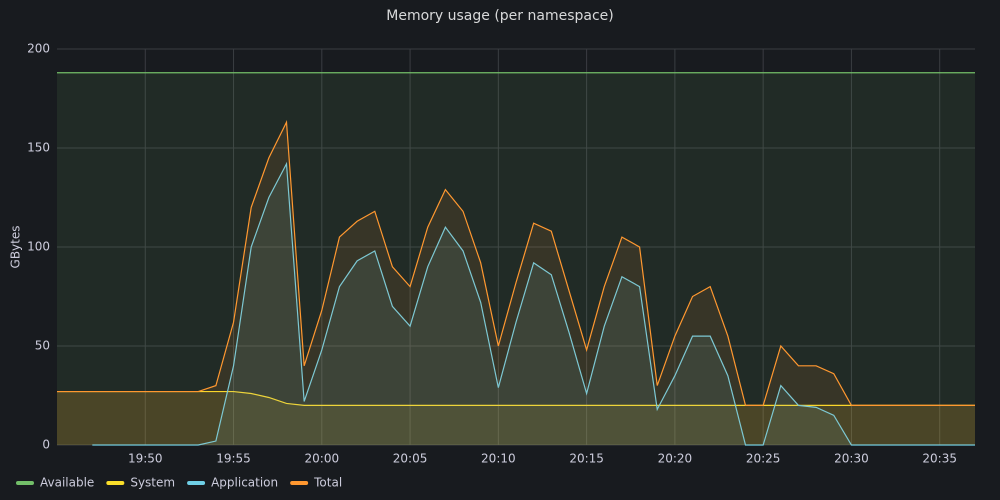  I want to click on legend-label: Total, so click(327, 483).